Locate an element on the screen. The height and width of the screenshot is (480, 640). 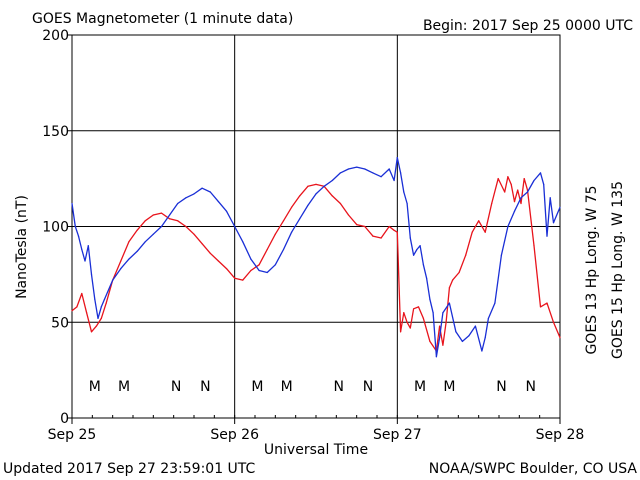
x-tick-labels: Sep 25 Sep 26 Sep 27 Sep 28 is located at coordinates (316, 435).